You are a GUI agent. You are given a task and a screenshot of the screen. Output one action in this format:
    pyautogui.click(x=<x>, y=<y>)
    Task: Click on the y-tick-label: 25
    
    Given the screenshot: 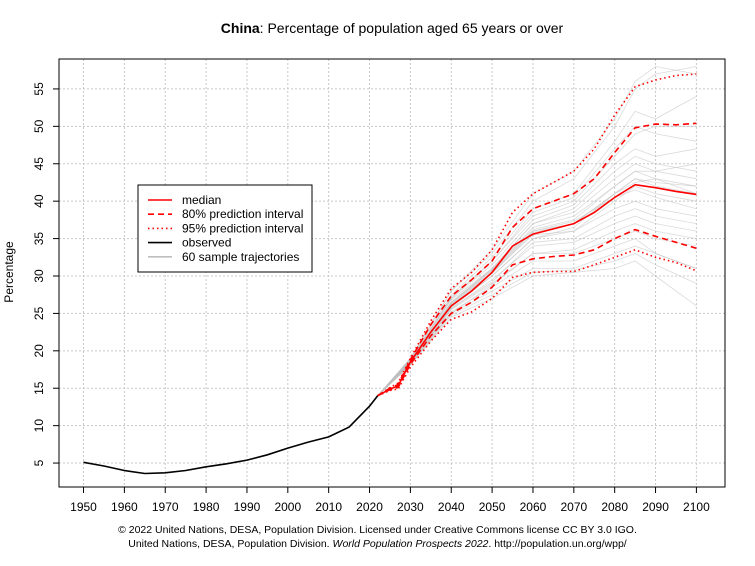 What is the action you would take?
    pyautogui.click(x=39, y=313)
    